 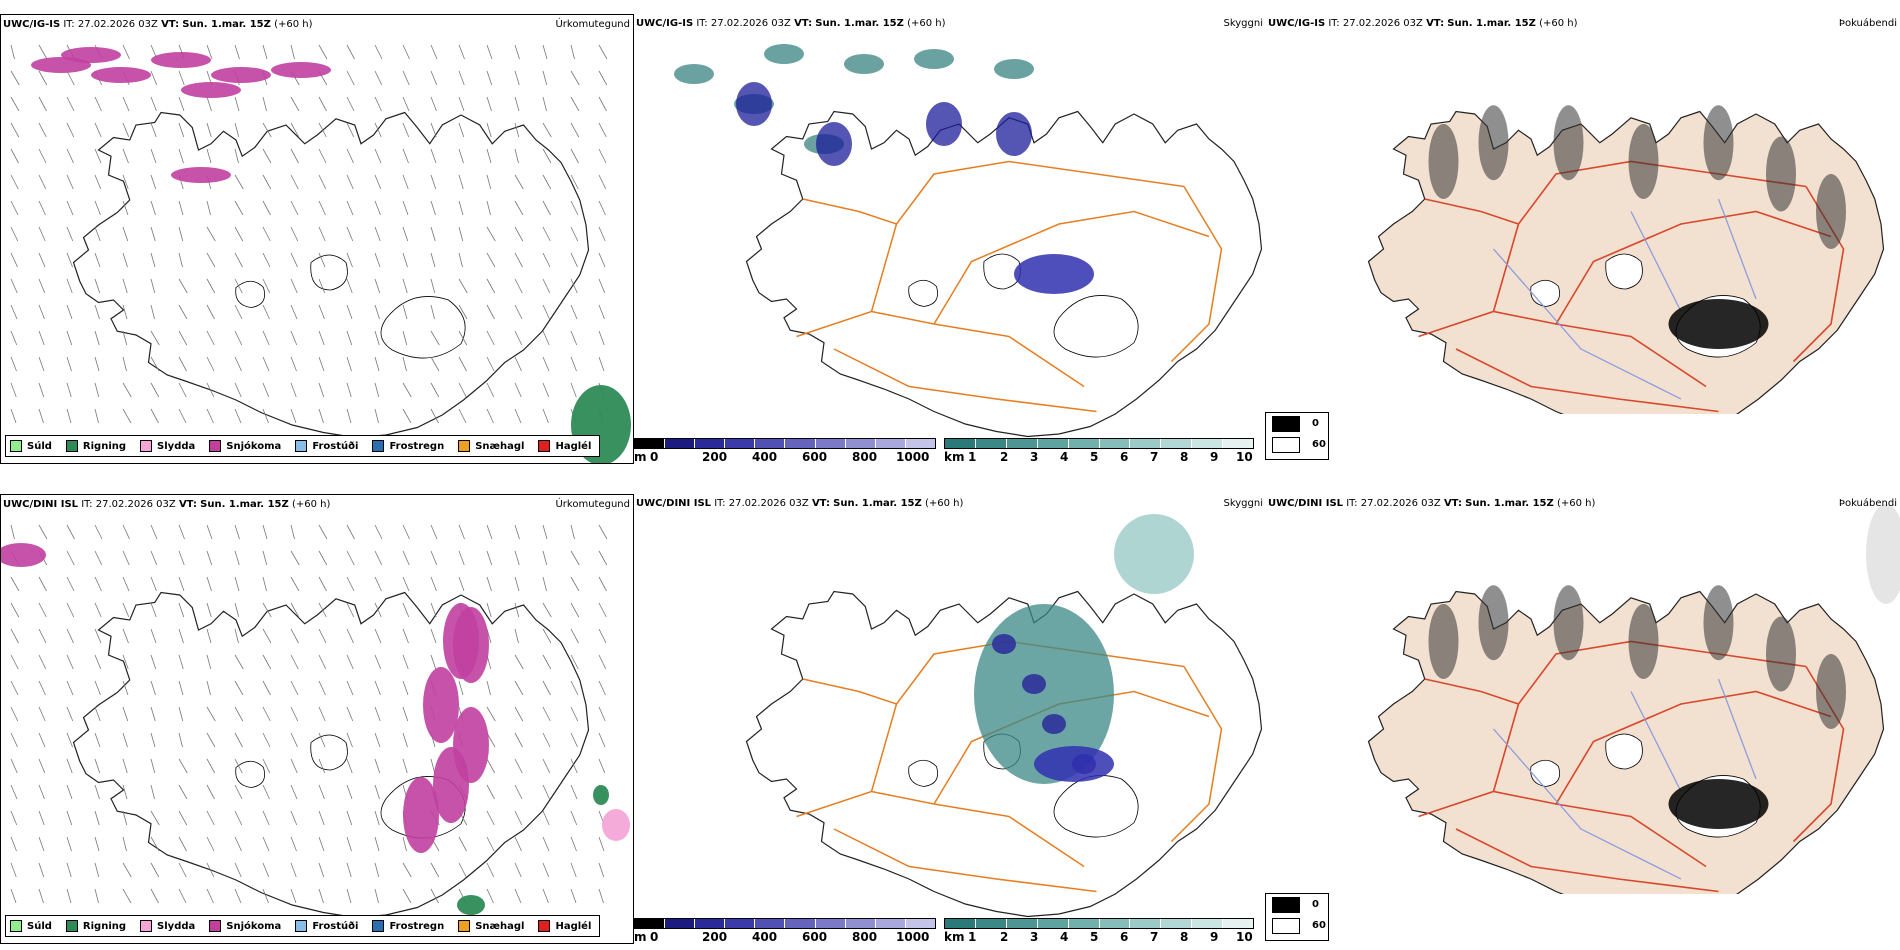 I want to click on iceland-map, so click(x=331, y=275).